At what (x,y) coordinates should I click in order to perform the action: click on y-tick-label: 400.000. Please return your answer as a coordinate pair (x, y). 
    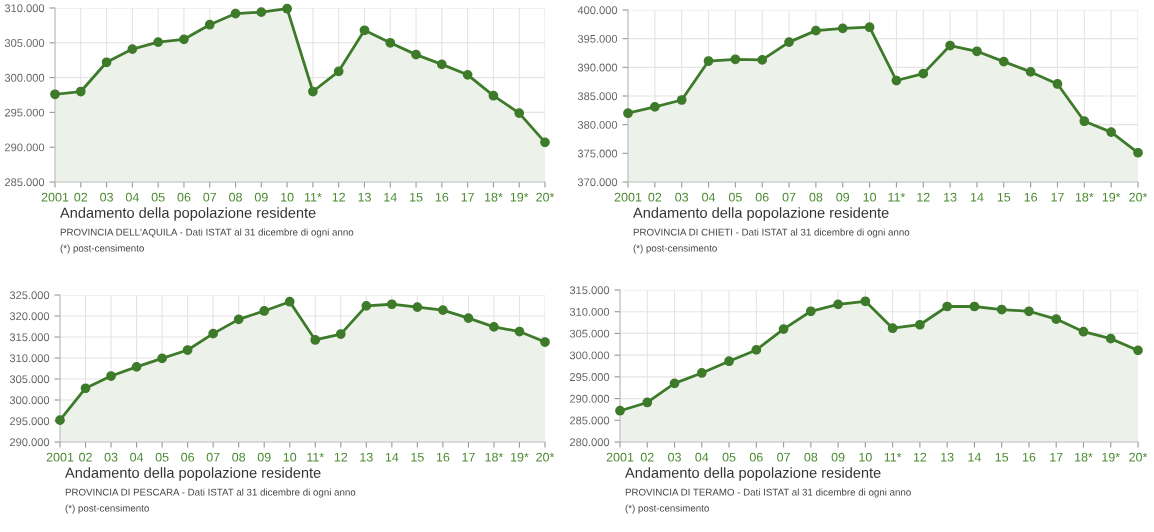
    Looking at the image, I should click on (597, 10).